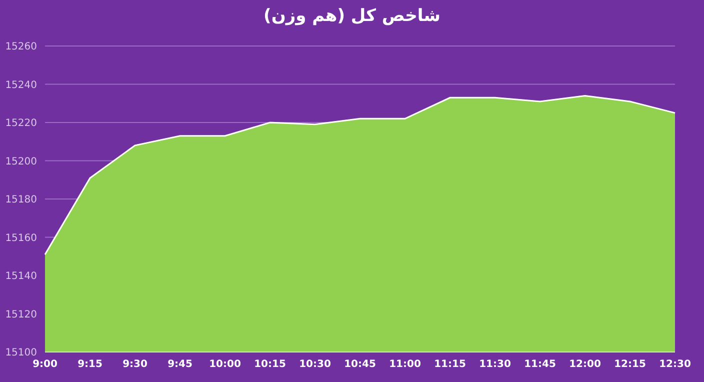  Describe the element at coordinates (315, 364) in the screenshot. I see `x-tick-label: 10:30` at that location.